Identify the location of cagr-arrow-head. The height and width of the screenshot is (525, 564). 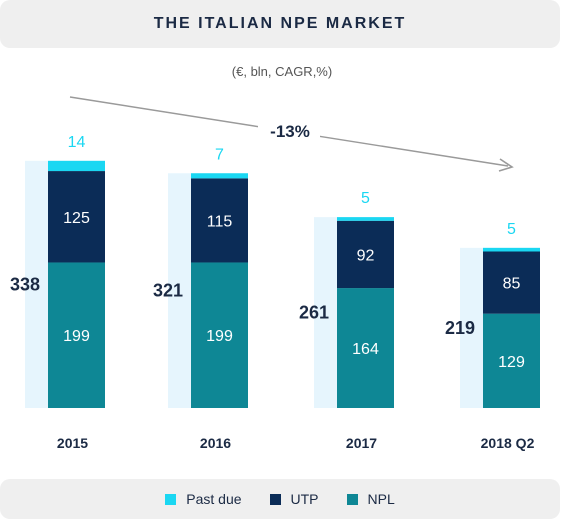
(506, 165).